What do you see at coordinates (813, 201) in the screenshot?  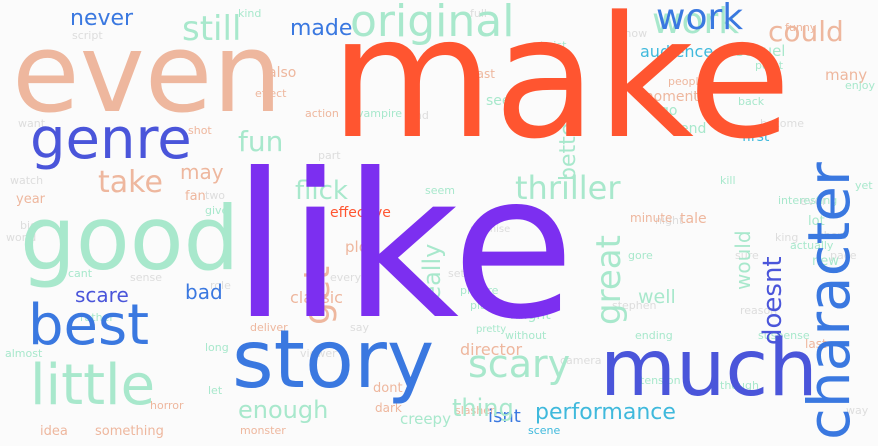 I see `word: ever` at bounding box center [813, 201].